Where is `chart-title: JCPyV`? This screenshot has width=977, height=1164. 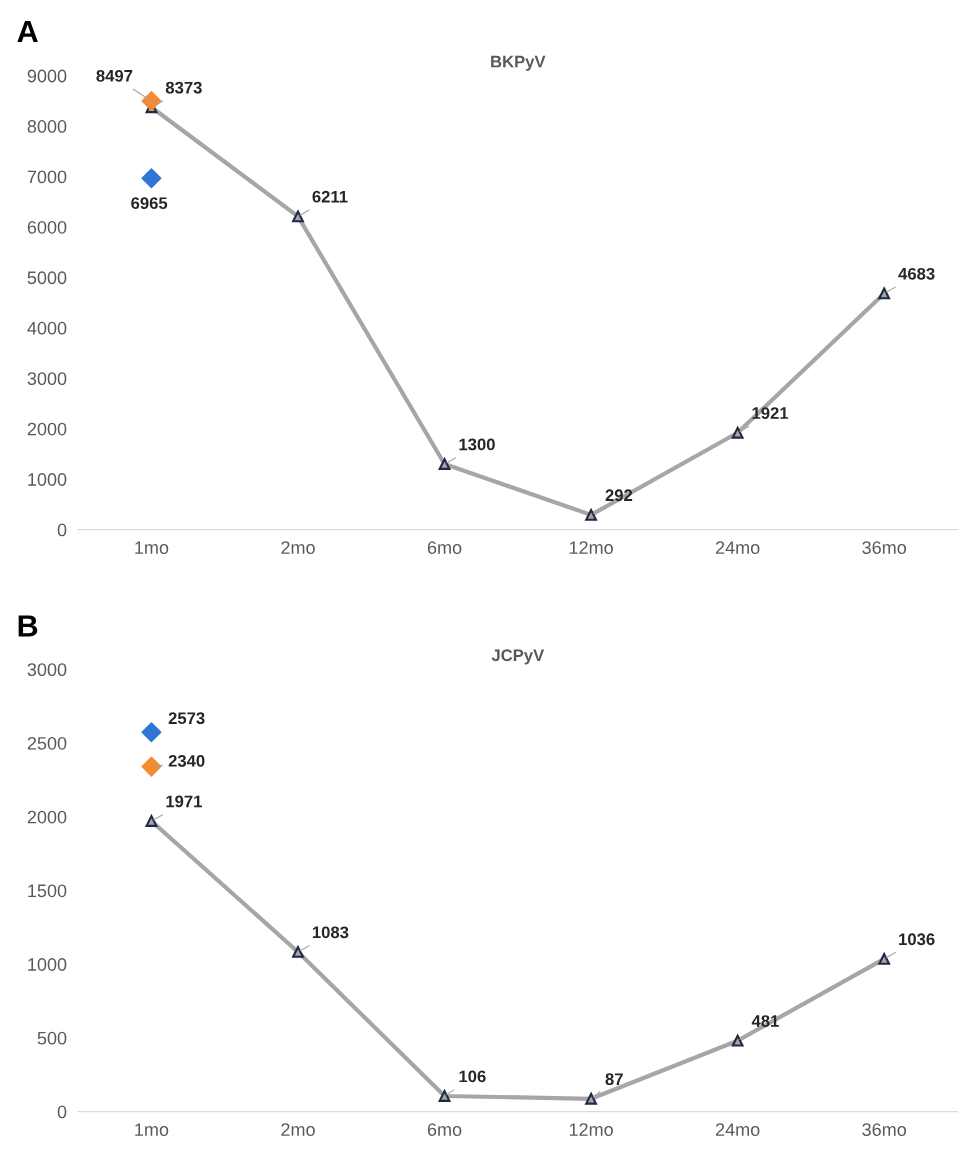 chart-title: JCPyV is located at coordinates (518, 657).